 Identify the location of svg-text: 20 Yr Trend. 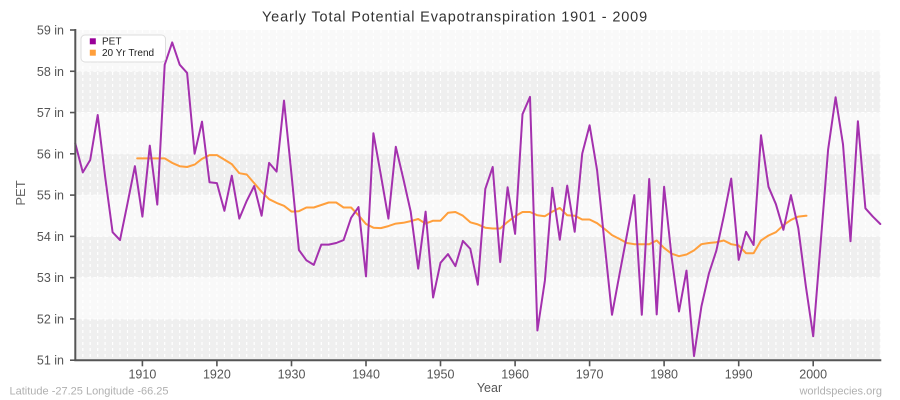
(128, 53).